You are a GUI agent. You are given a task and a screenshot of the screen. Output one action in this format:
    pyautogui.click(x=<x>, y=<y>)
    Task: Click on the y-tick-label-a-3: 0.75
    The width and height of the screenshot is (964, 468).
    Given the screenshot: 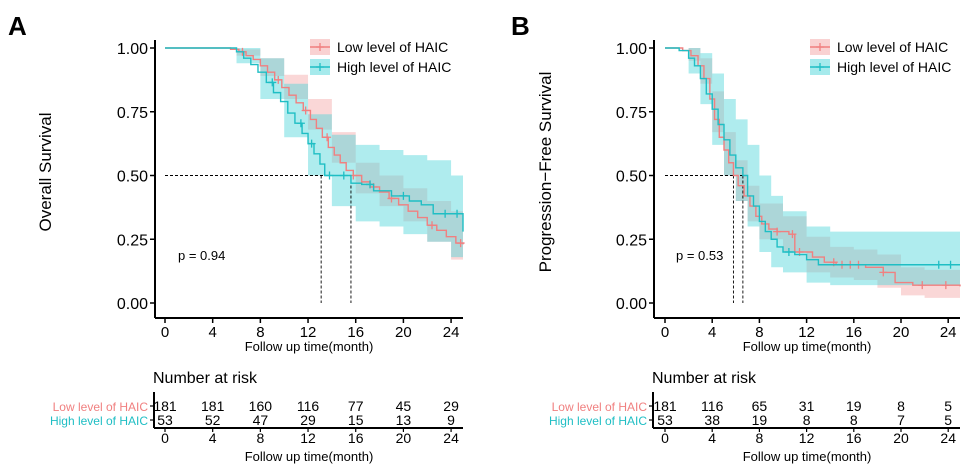 What is the action you would take?
    pyautogui.click(x=132, y=113)
    